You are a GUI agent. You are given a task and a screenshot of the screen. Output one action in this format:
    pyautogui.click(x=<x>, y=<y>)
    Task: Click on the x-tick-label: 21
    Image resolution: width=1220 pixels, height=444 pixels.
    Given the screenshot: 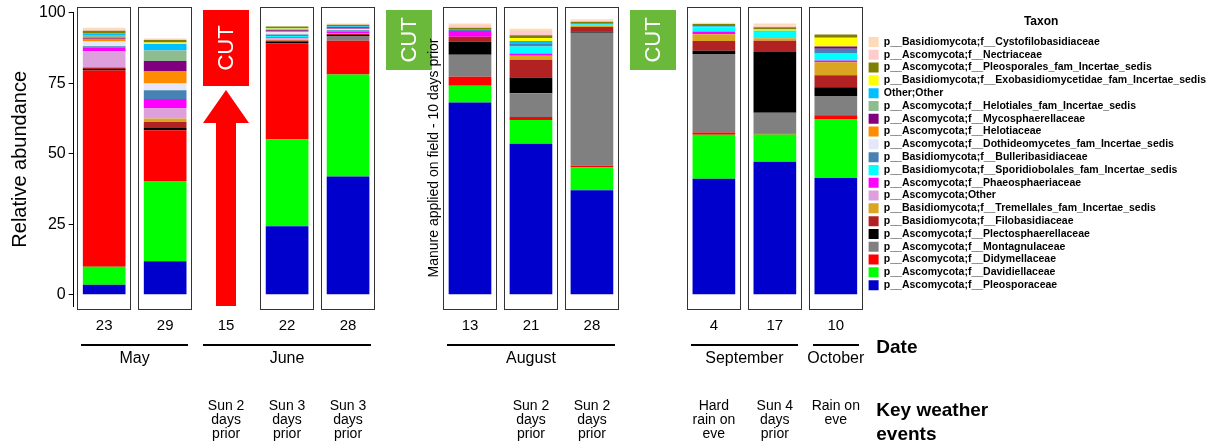 What is the action you would take?
    pyautogui.click(x=531, y=325)
    